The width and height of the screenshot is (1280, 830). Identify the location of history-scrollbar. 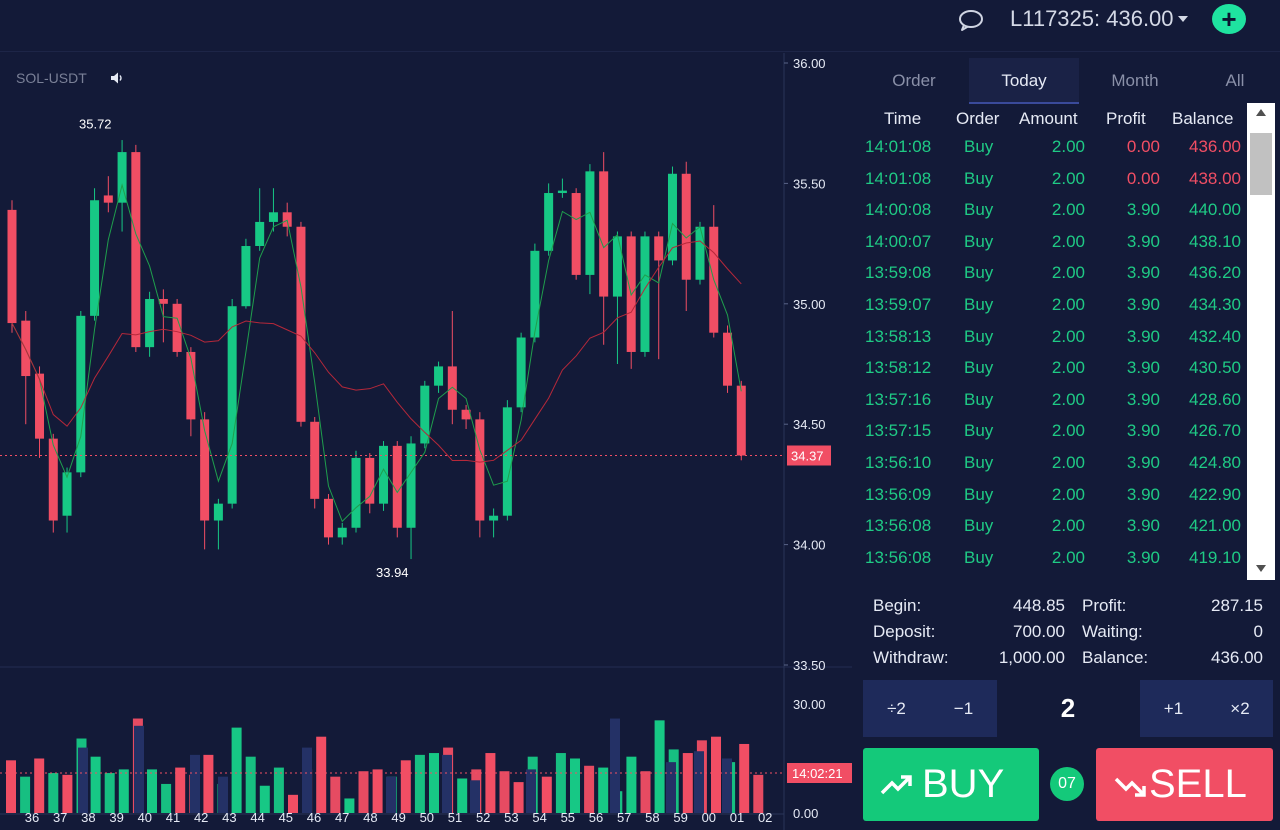
(1261, 341).